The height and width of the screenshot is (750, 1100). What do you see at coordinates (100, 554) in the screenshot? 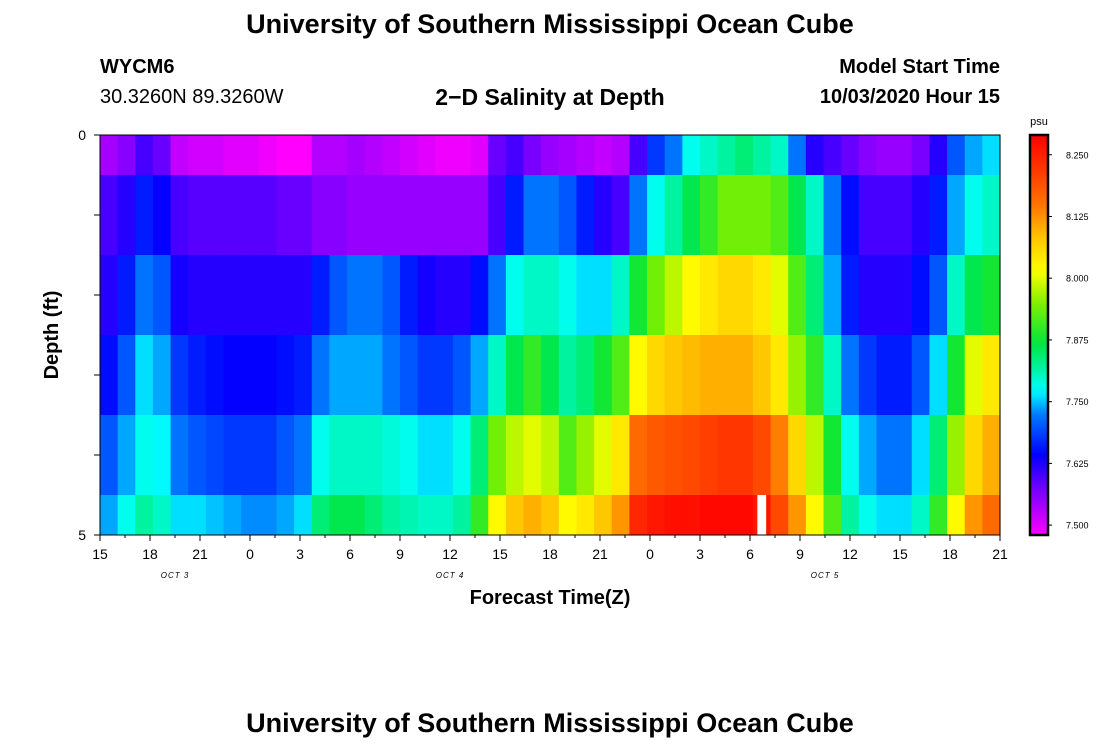
I see `x-tick-label: 15` at bounding box center [100, 554].